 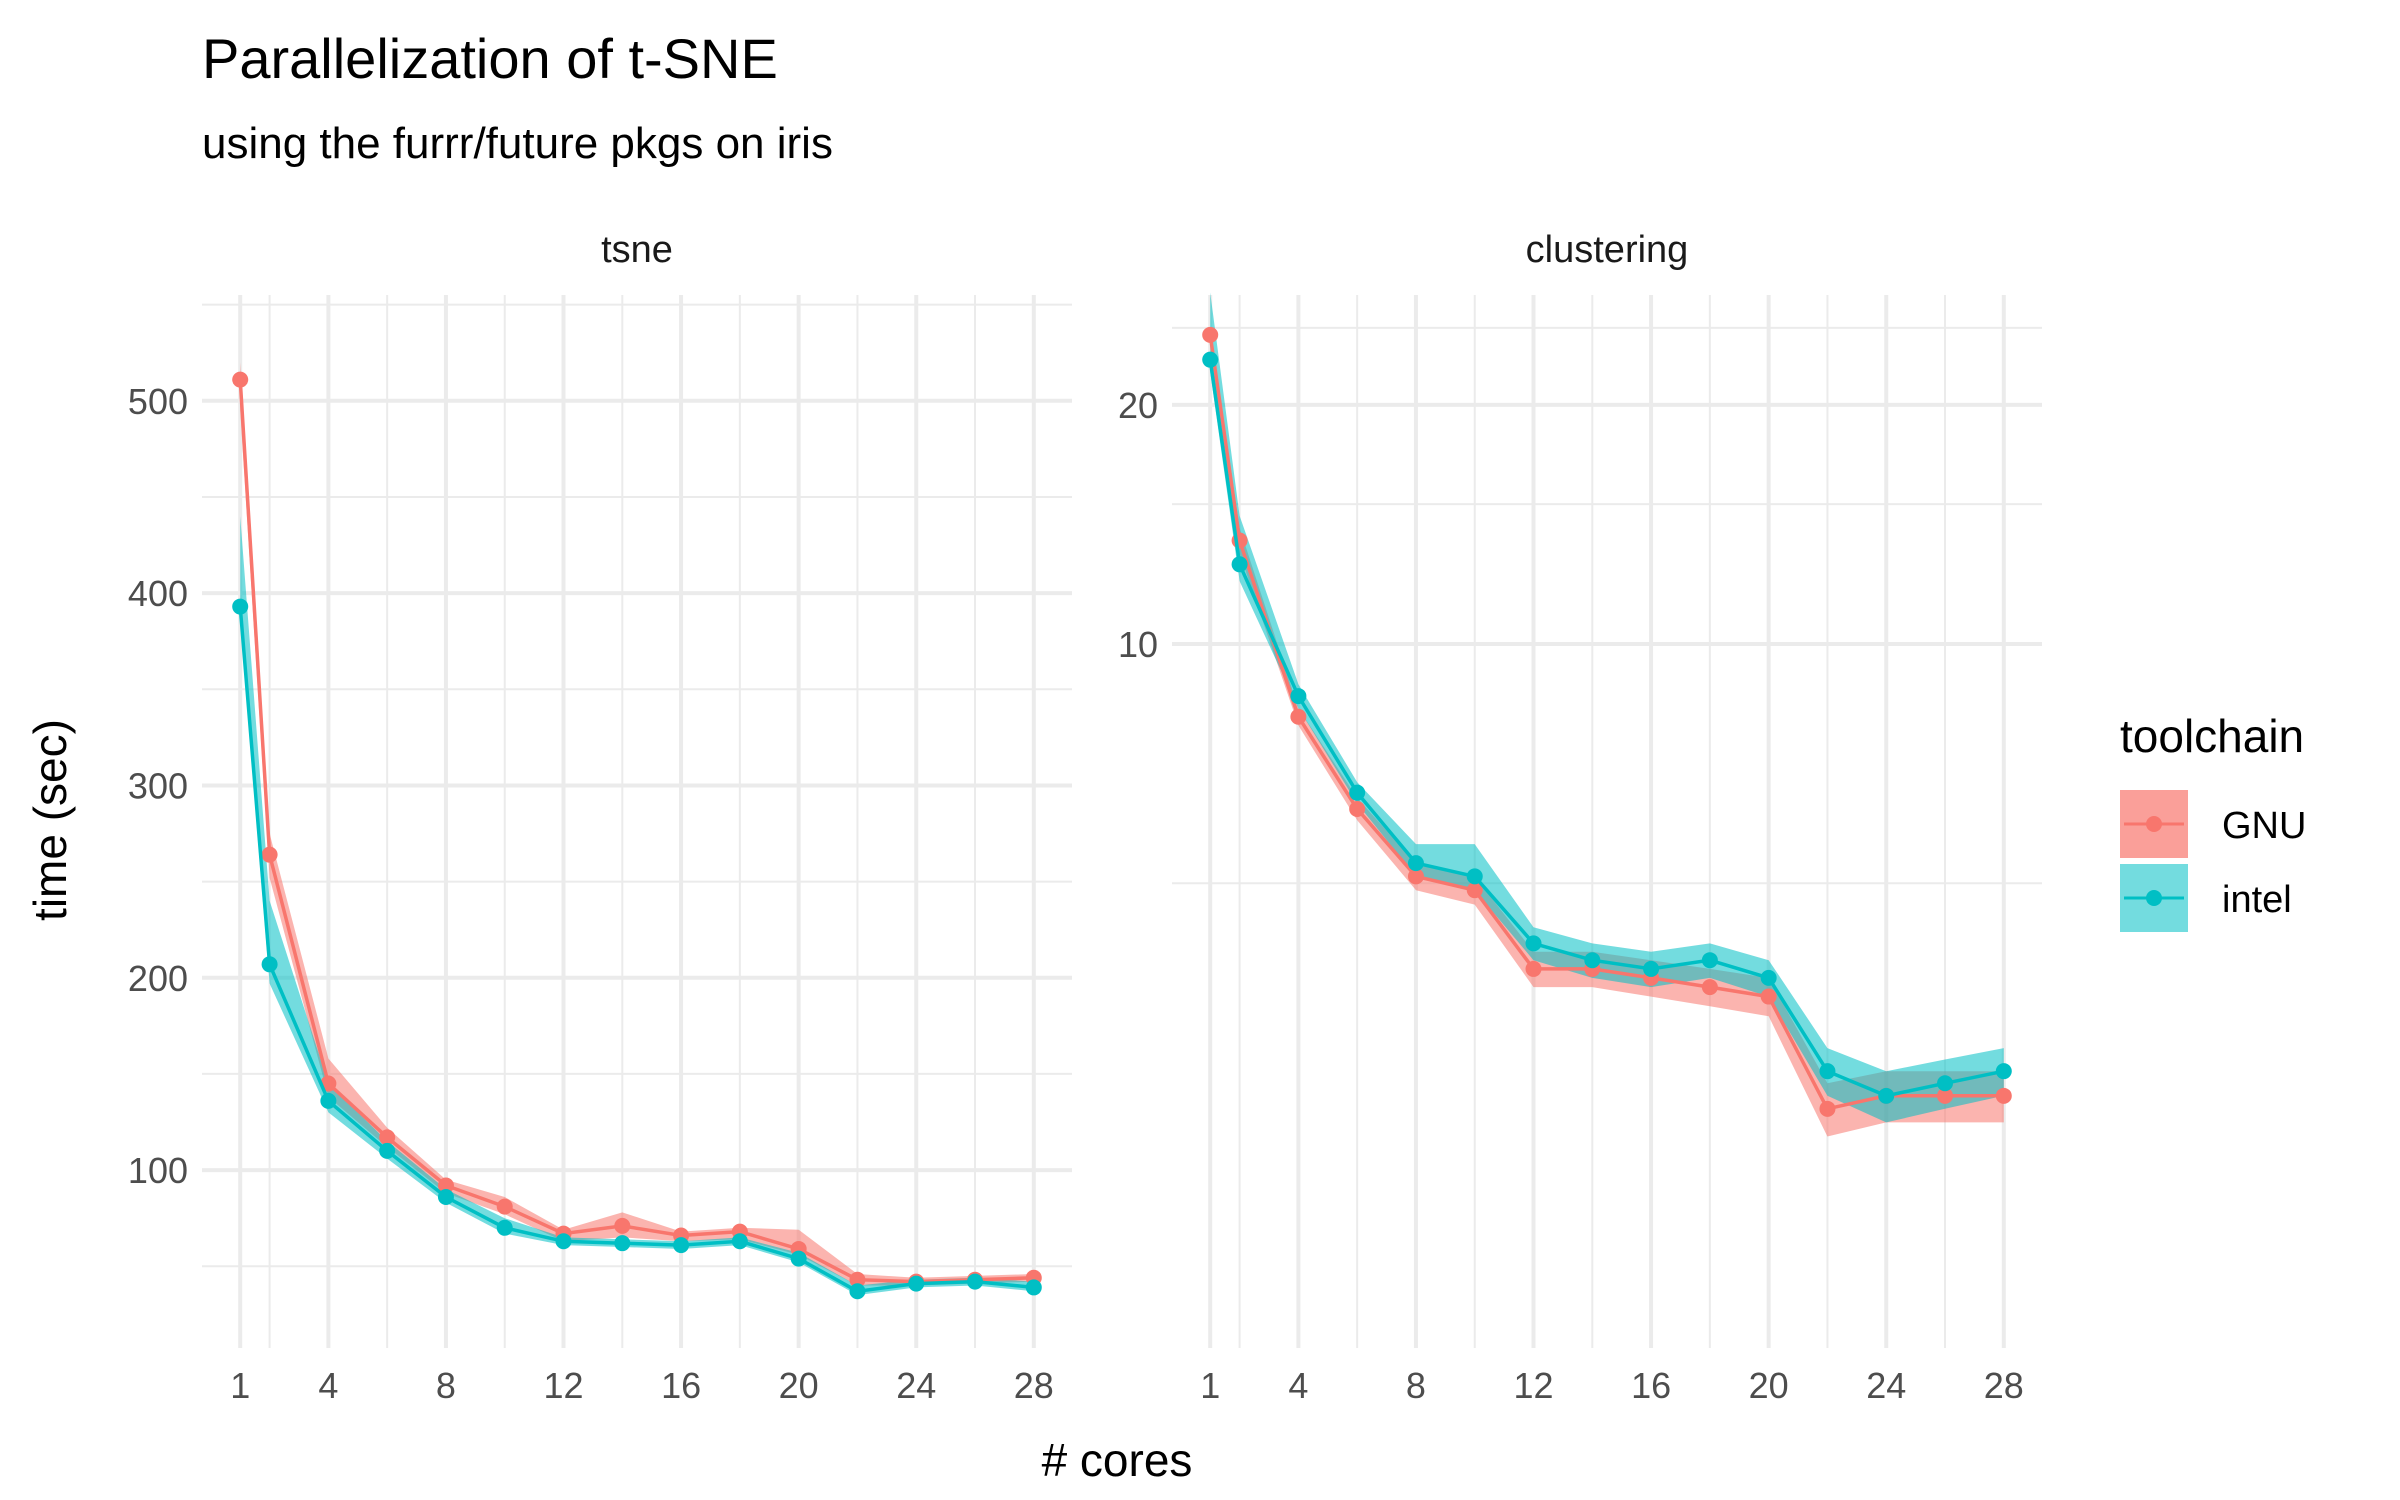 What do you see at coordinates (2154, 898) in the screenshot?
I see `legend-key-point-intel` at bounding box center [2154, 898].